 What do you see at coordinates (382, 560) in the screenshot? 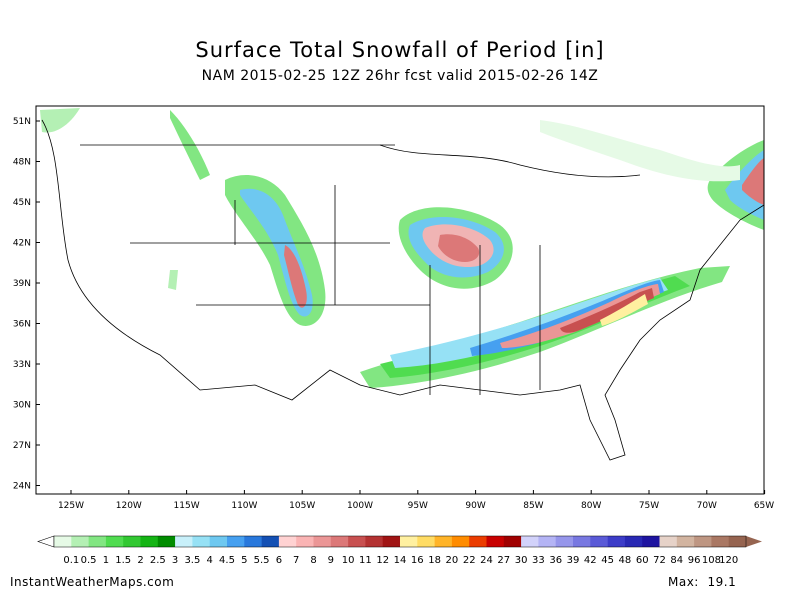
I see `legend-label: 12` at bounding box center [382, 560].